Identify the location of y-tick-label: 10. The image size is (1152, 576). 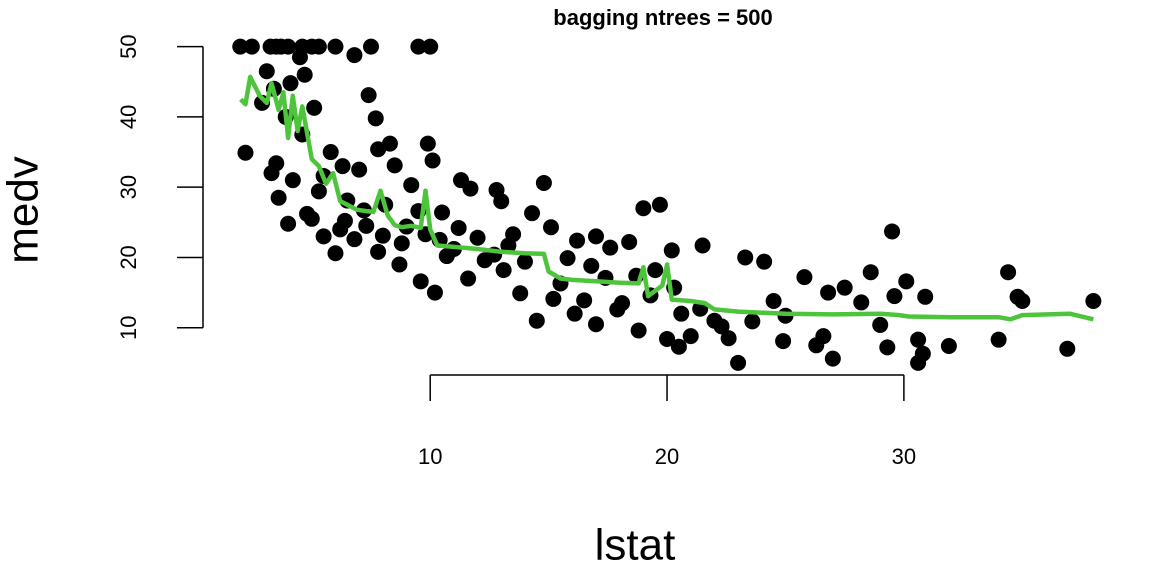
(128, 327).